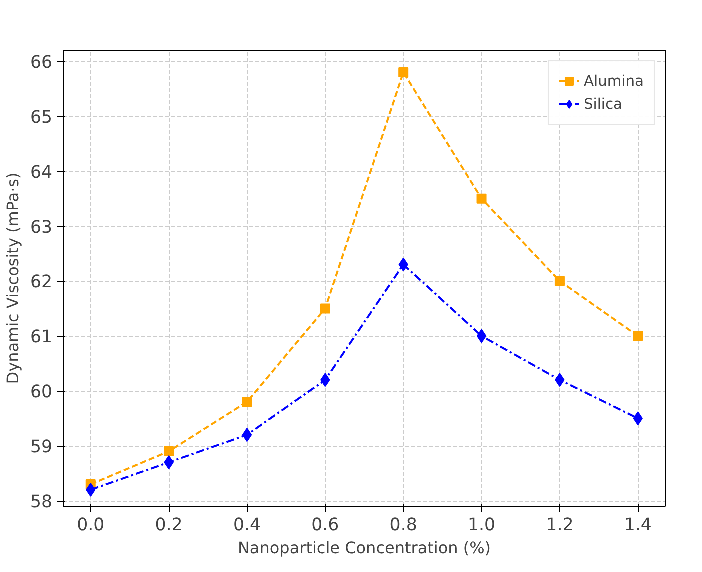  Describe the element at coordinates (41, 62) in the screenshot. I see `y-tick-label: 66` at that location.